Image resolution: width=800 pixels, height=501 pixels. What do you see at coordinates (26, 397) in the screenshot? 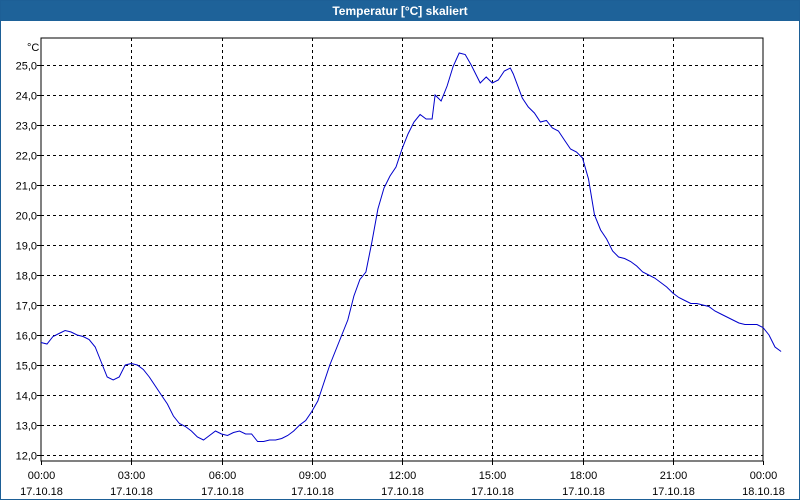
I see `y-tick-label: 14,0` at bounding box center [26, 397].